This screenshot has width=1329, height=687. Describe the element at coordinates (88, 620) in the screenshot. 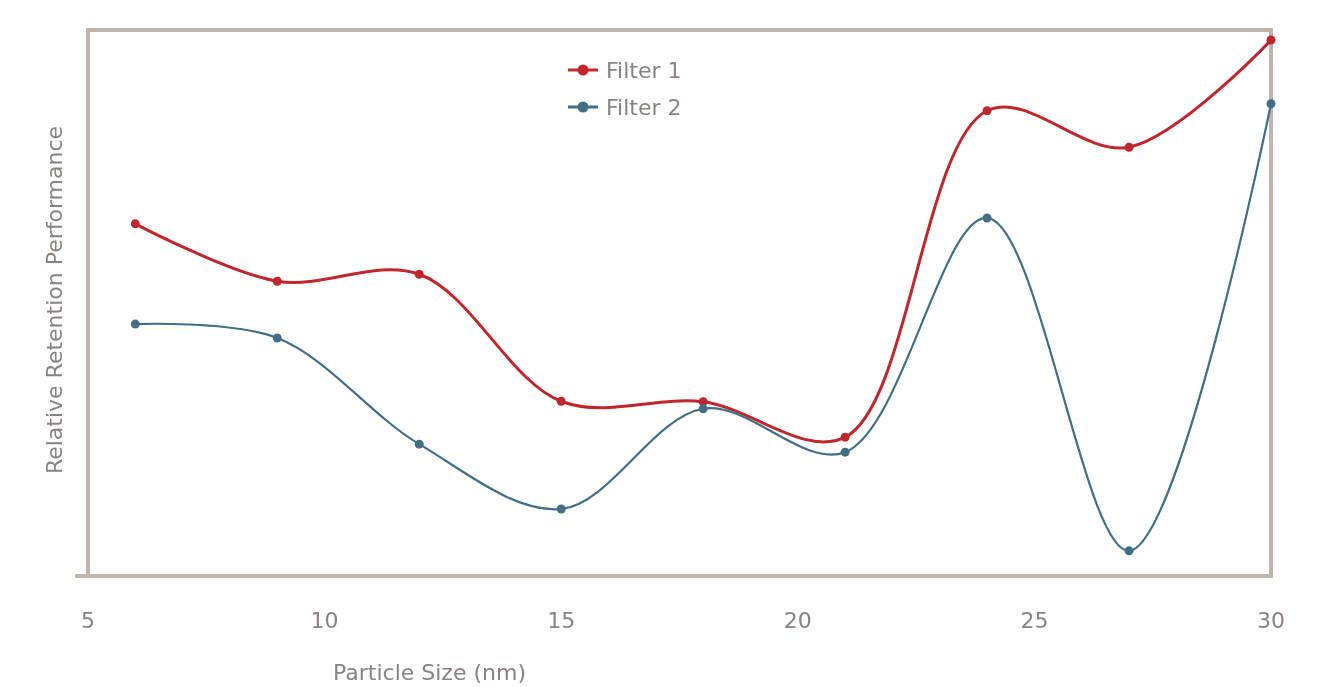

I see `x-tick-label: 5` at that location.